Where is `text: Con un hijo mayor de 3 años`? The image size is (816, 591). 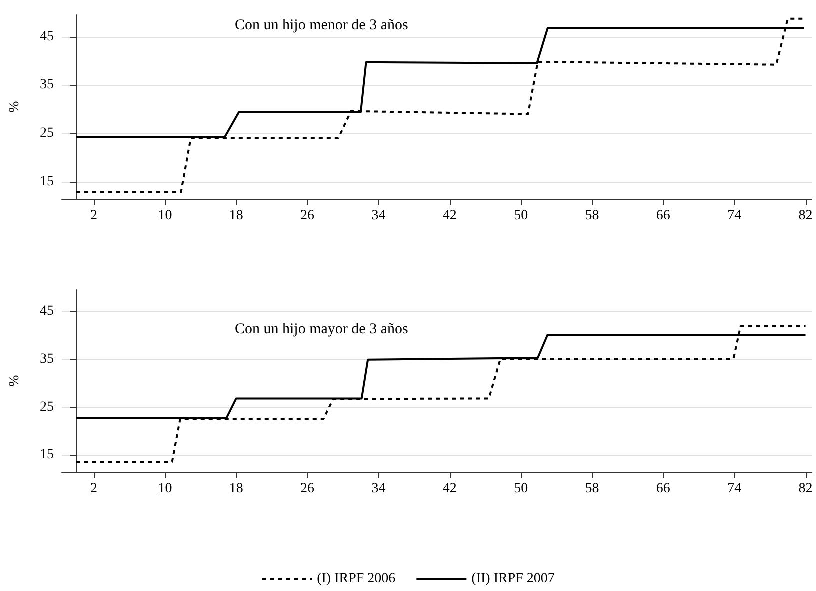 text: Con un hijo mayor de 3 años is located at coordinates (321, 330).